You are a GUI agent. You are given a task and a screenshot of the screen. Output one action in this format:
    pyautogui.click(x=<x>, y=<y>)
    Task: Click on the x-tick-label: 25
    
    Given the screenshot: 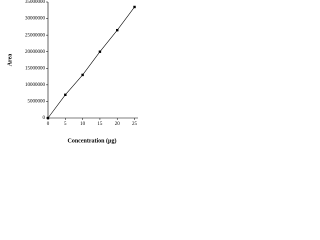 What is the action you would take?
    pyautogui.click(x=135, y=124)
    